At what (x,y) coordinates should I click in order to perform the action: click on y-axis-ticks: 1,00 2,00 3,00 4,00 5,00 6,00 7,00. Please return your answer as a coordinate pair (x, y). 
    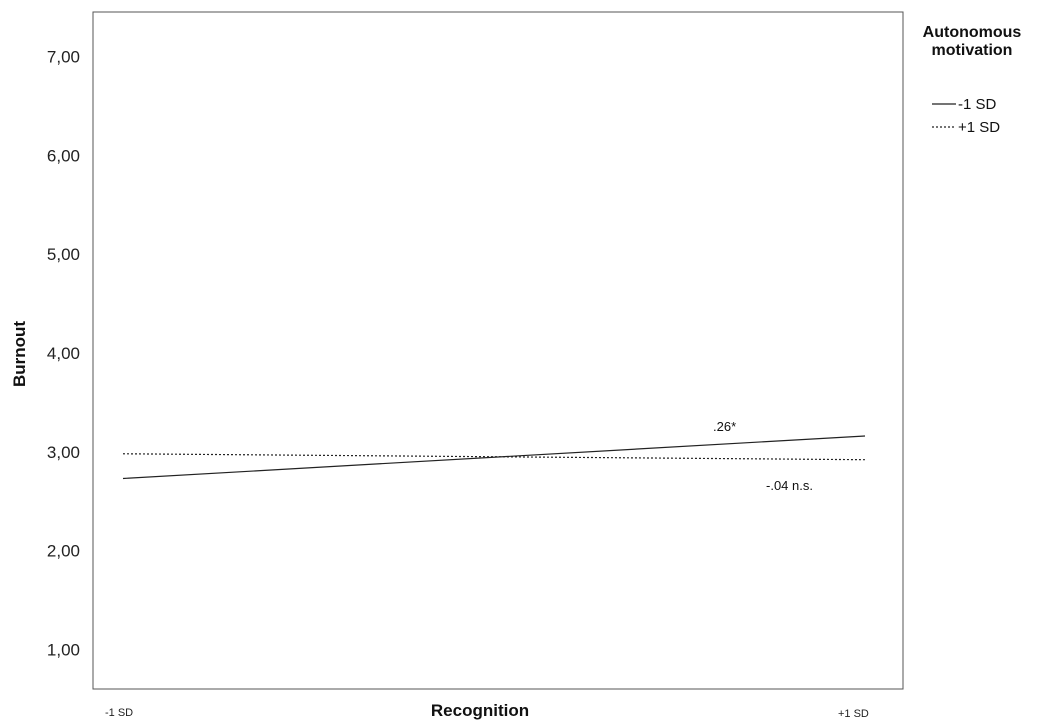
    Looking at the image, I should click on (63, 353).